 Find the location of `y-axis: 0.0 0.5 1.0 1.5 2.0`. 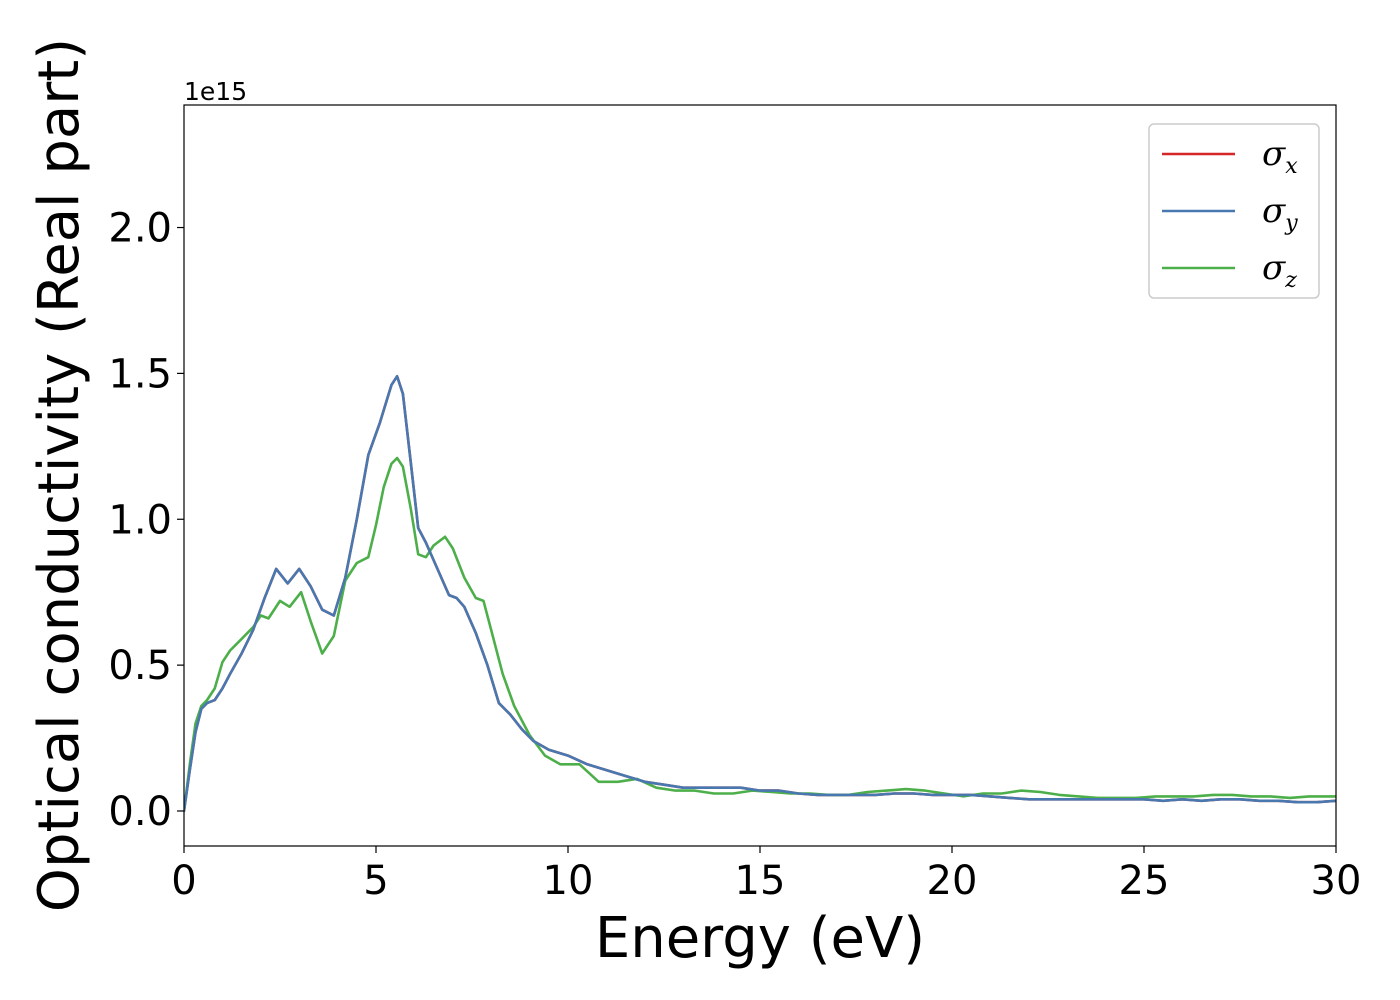

y-axis: 0.0 0.5 1.0 1.5 2.0 is located at coordinates (146, 520).